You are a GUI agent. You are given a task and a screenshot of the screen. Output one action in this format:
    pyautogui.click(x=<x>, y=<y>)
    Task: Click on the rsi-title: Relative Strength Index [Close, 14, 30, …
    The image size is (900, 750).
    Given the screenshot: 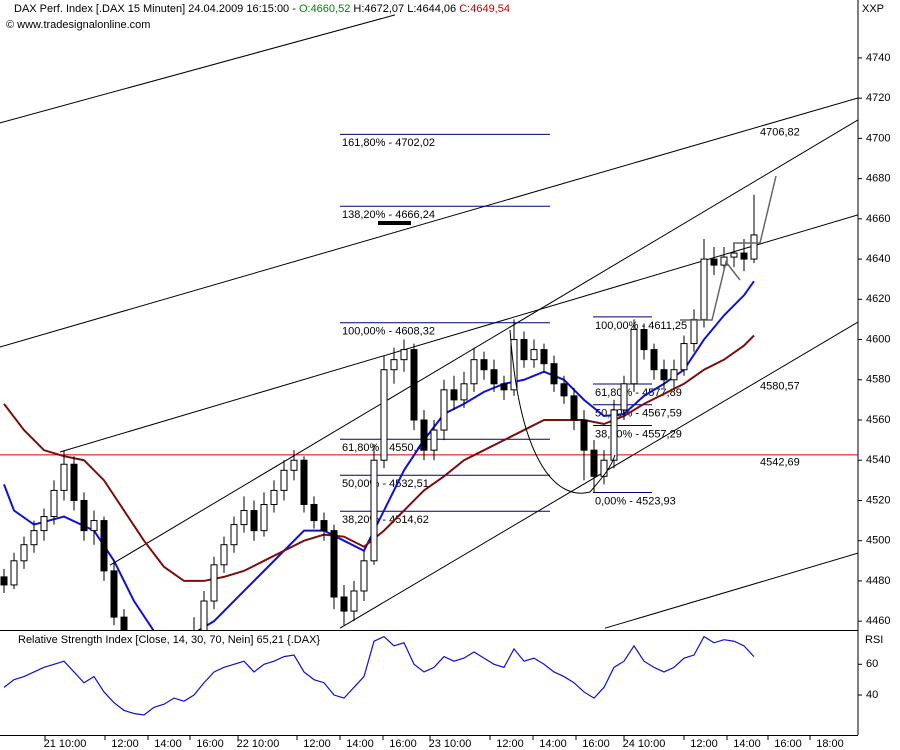 What is the action you would take?
    pyautogui.click(x=169, y=640)
    